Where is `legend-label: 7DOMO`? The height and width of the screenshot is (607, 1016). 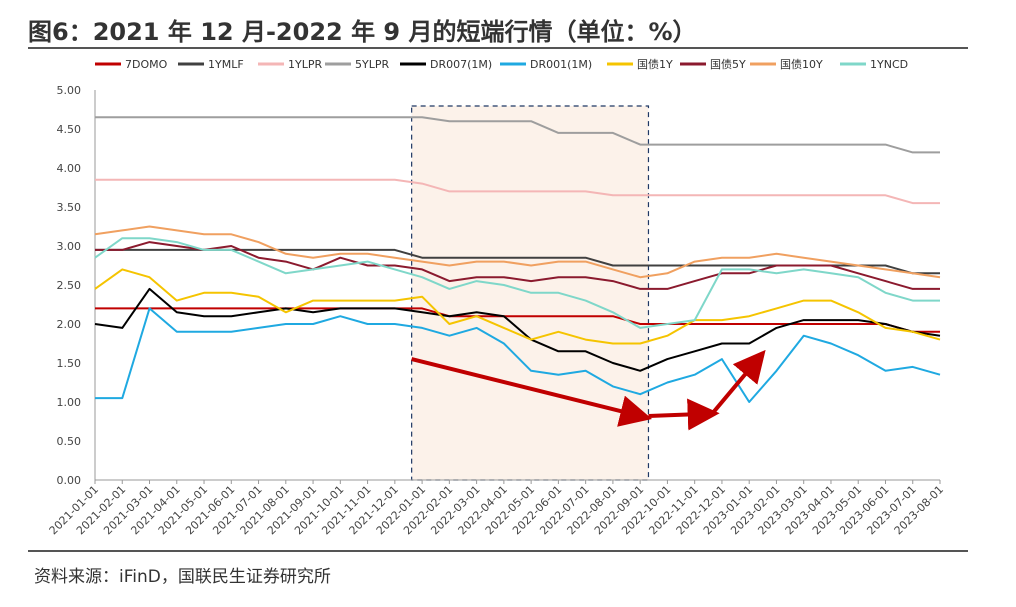
legend-label: 7DOMO is located at coordinates (146, 64).